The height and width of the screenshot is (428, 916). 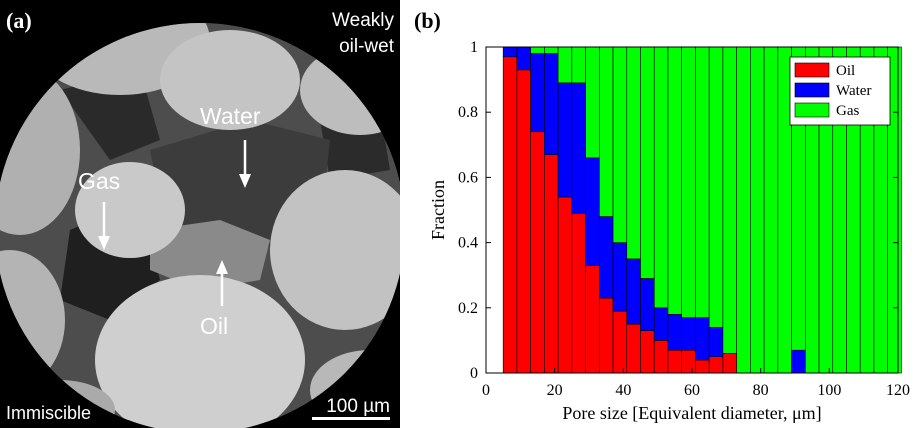 I want to click on wettability-line2: oil-wet, so click(x=366, y=46).